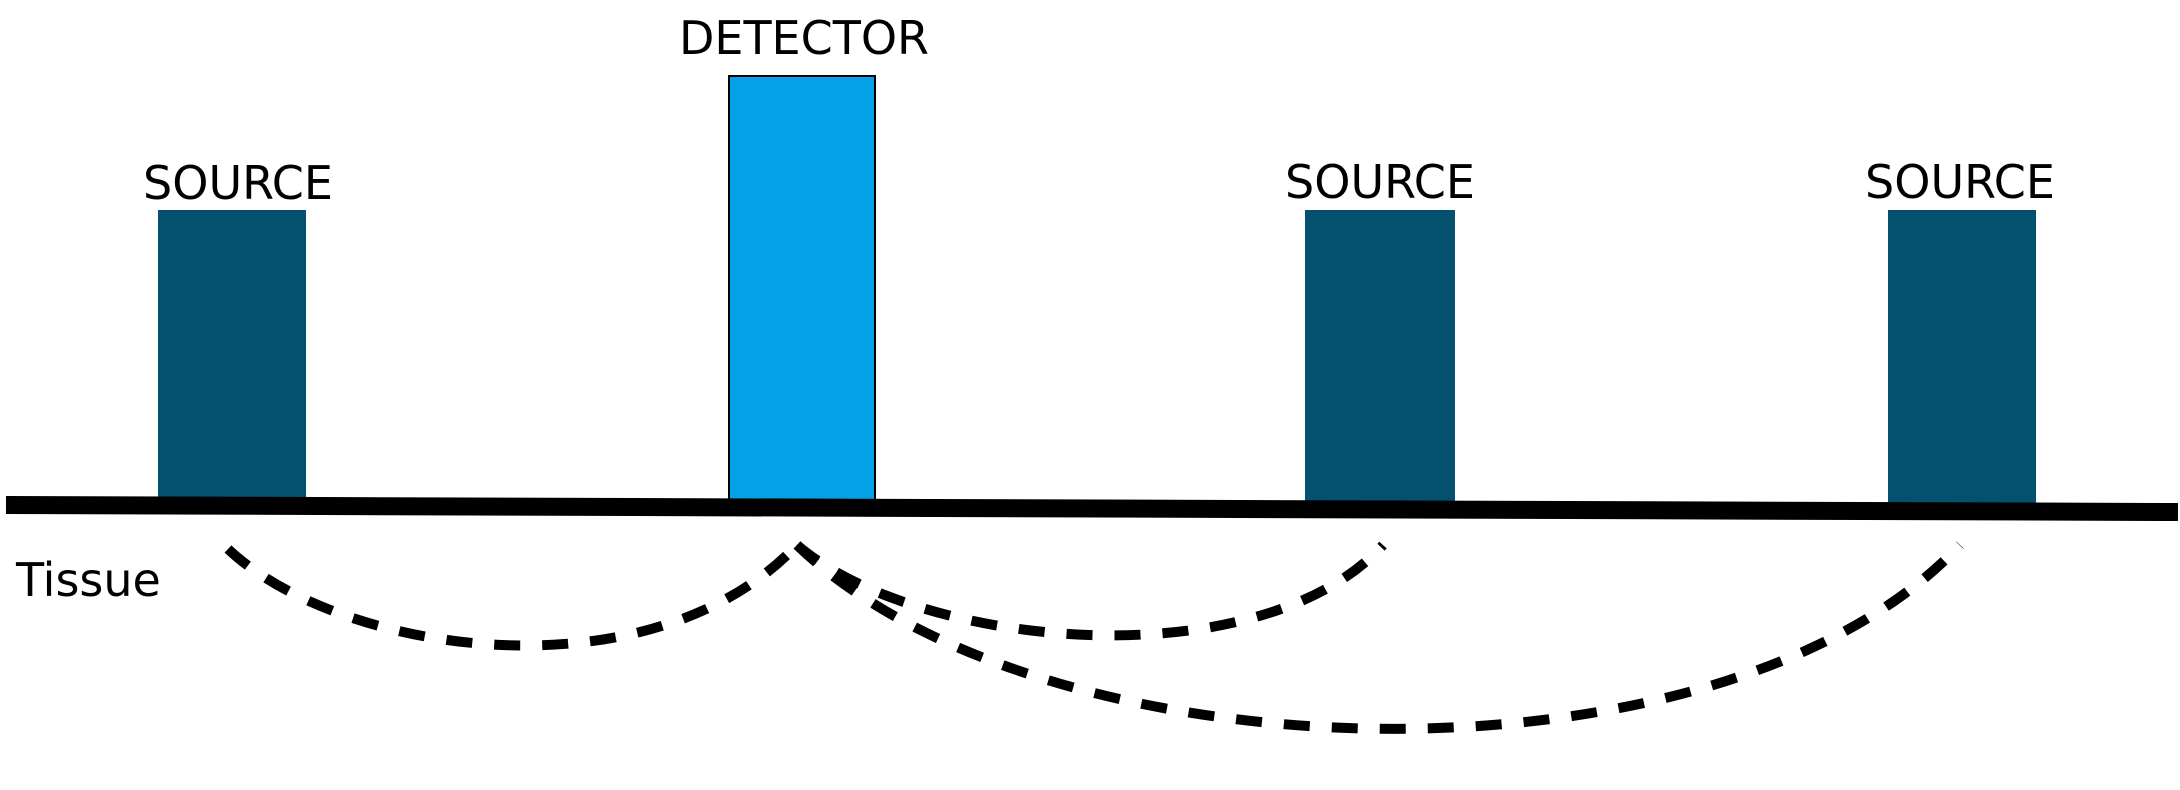 This screenshot has width=2180, height=790. I want to click on source-label-2: SOURCE, so click(1380, 182).